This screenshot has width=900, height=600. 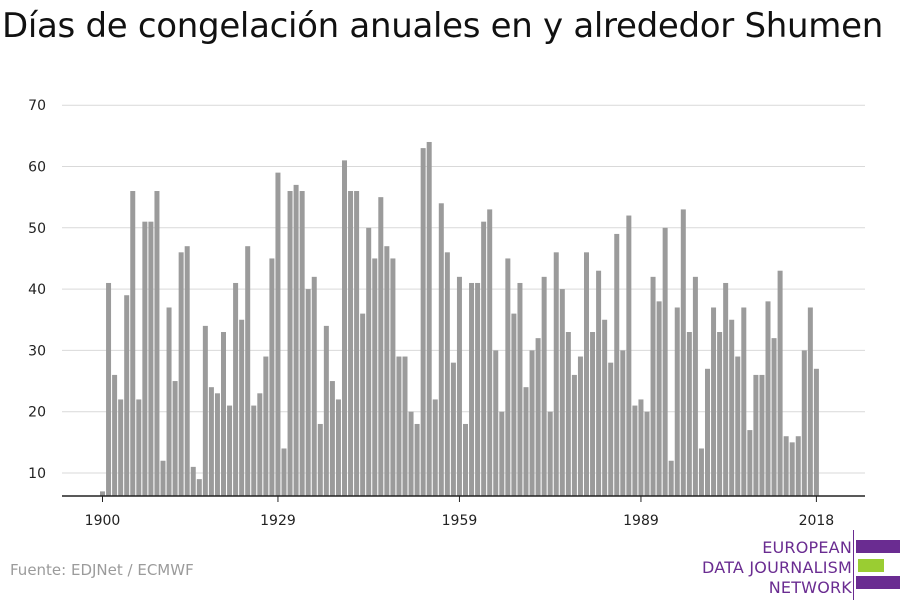 What do you see at coordinates (744, 401) in the screenshot?
I see `bar-2006` at bounding box center [744, 401].